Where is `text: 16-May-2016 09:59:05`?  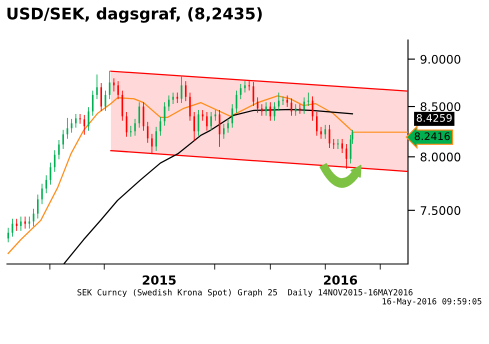
text: 16-May-2016 09:59:05 is located at coordinates (432, 302).